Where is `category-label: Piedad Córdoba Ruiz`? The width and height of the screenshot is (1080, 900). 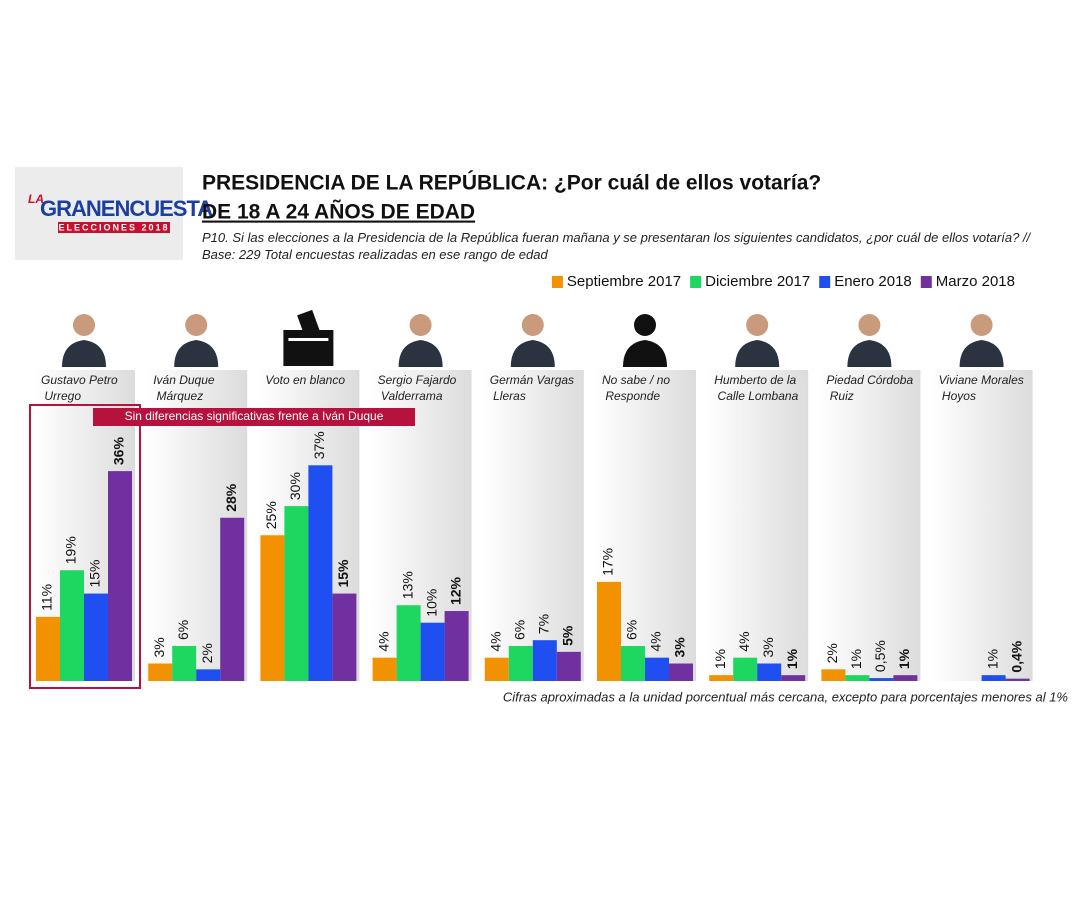
category-label: Piedad Córdoba Ruiz is located at coordinates (869, 388).